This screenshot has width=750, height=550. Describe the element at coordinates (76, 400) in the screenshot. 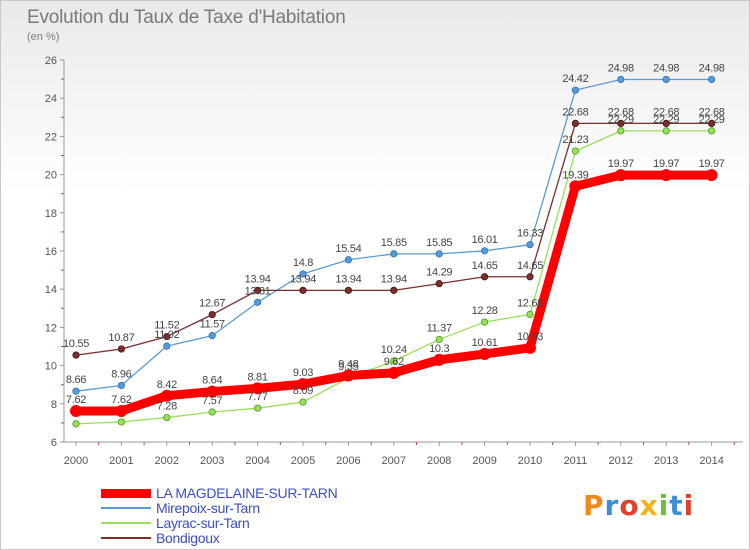

I see `data-label: 7.62` at that location.